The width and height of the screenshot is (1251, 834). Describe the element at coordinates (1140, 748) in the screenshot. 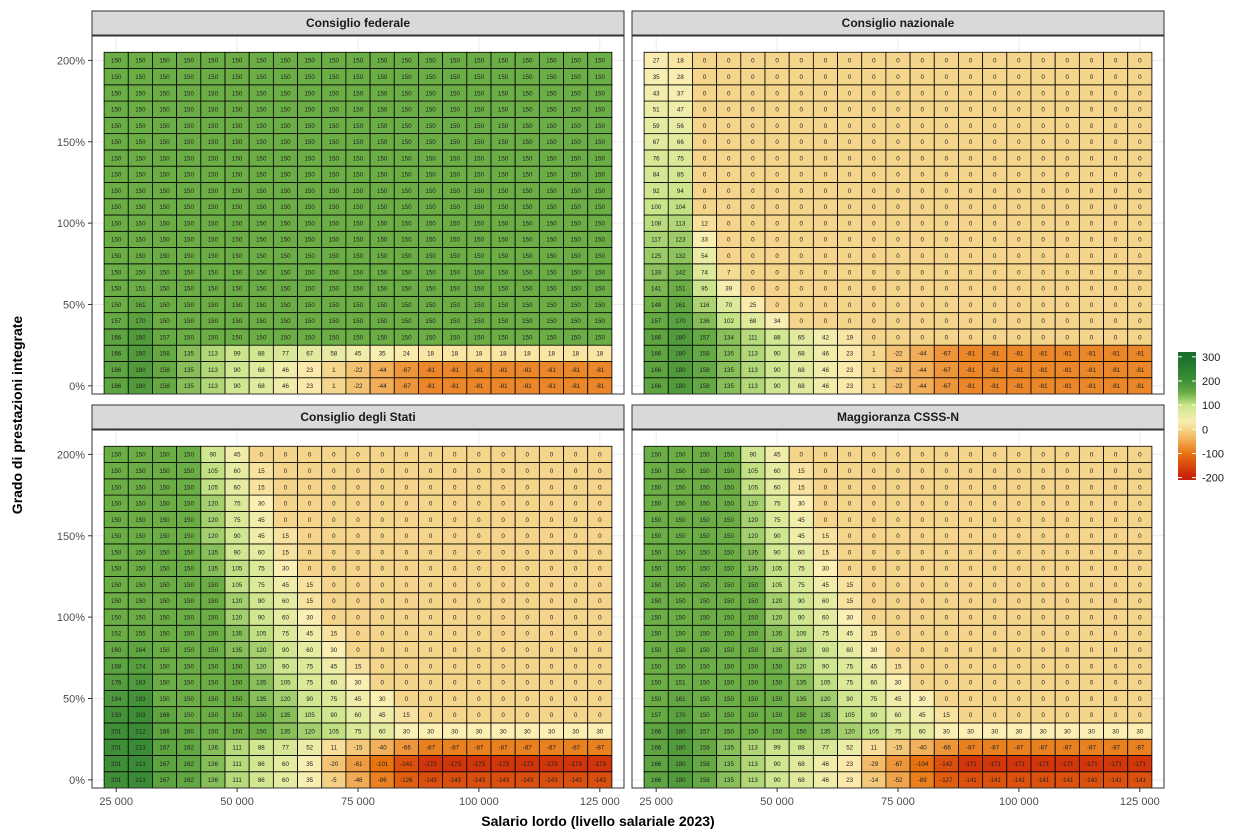

I see `cell-label: -87` at that location.